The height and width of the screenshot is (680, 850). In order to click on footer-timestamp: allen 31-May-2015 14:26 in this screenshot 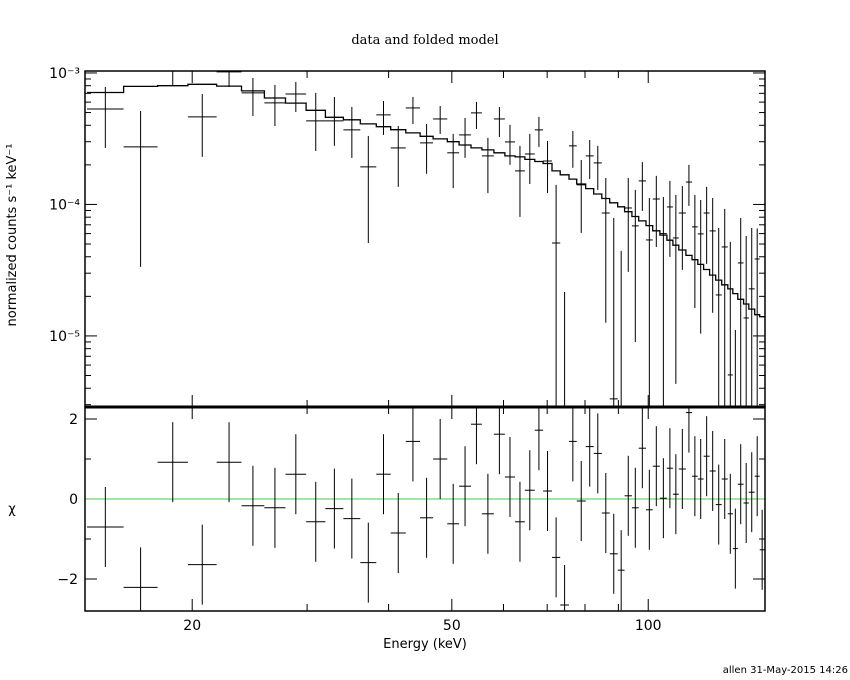, I will do `click(785, 670)`.